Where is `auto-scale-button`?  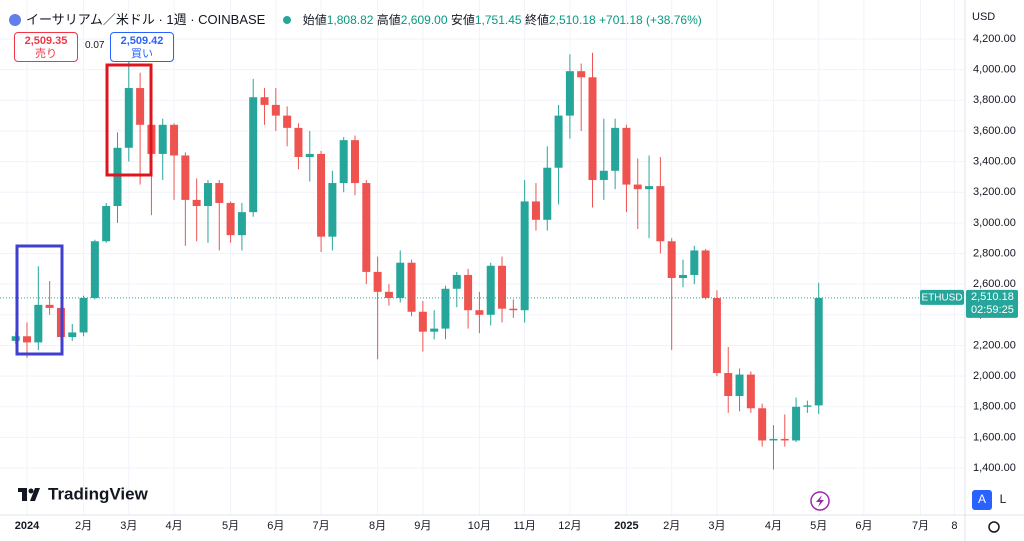 auto-scale-button is located at coordinates (982, 500).